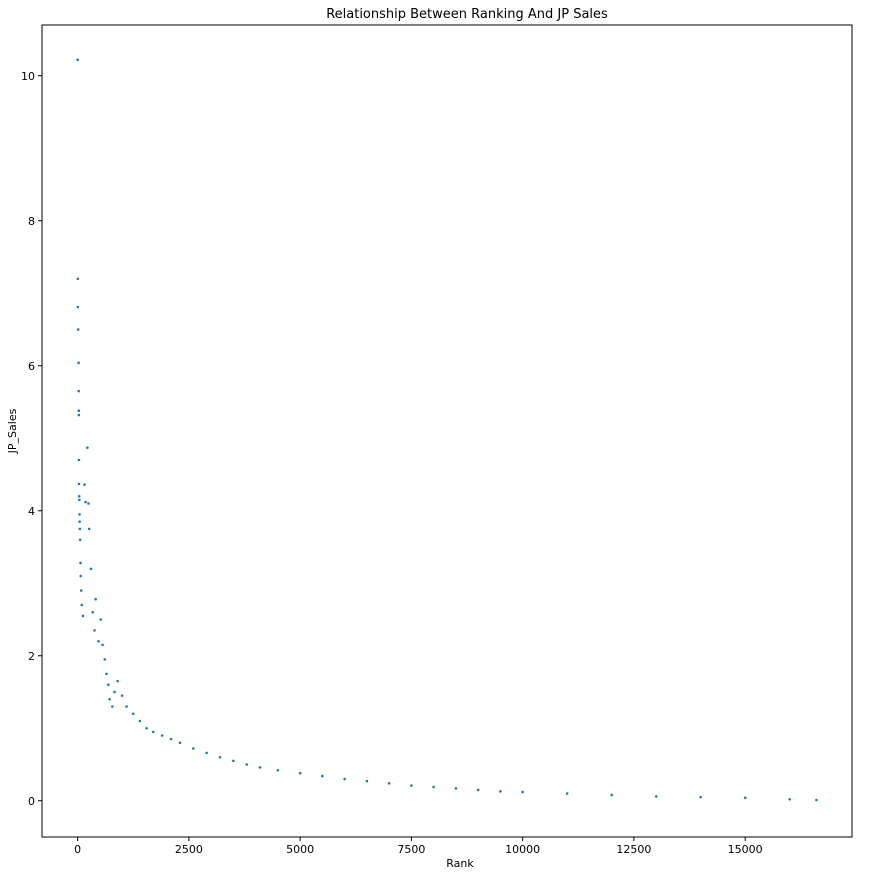 Image resolution: width=885 pixels, height=876 pixels. Describe the element at coordinates (31, 801) in the screenshot. I see `y-tick-label: 0` at that location.